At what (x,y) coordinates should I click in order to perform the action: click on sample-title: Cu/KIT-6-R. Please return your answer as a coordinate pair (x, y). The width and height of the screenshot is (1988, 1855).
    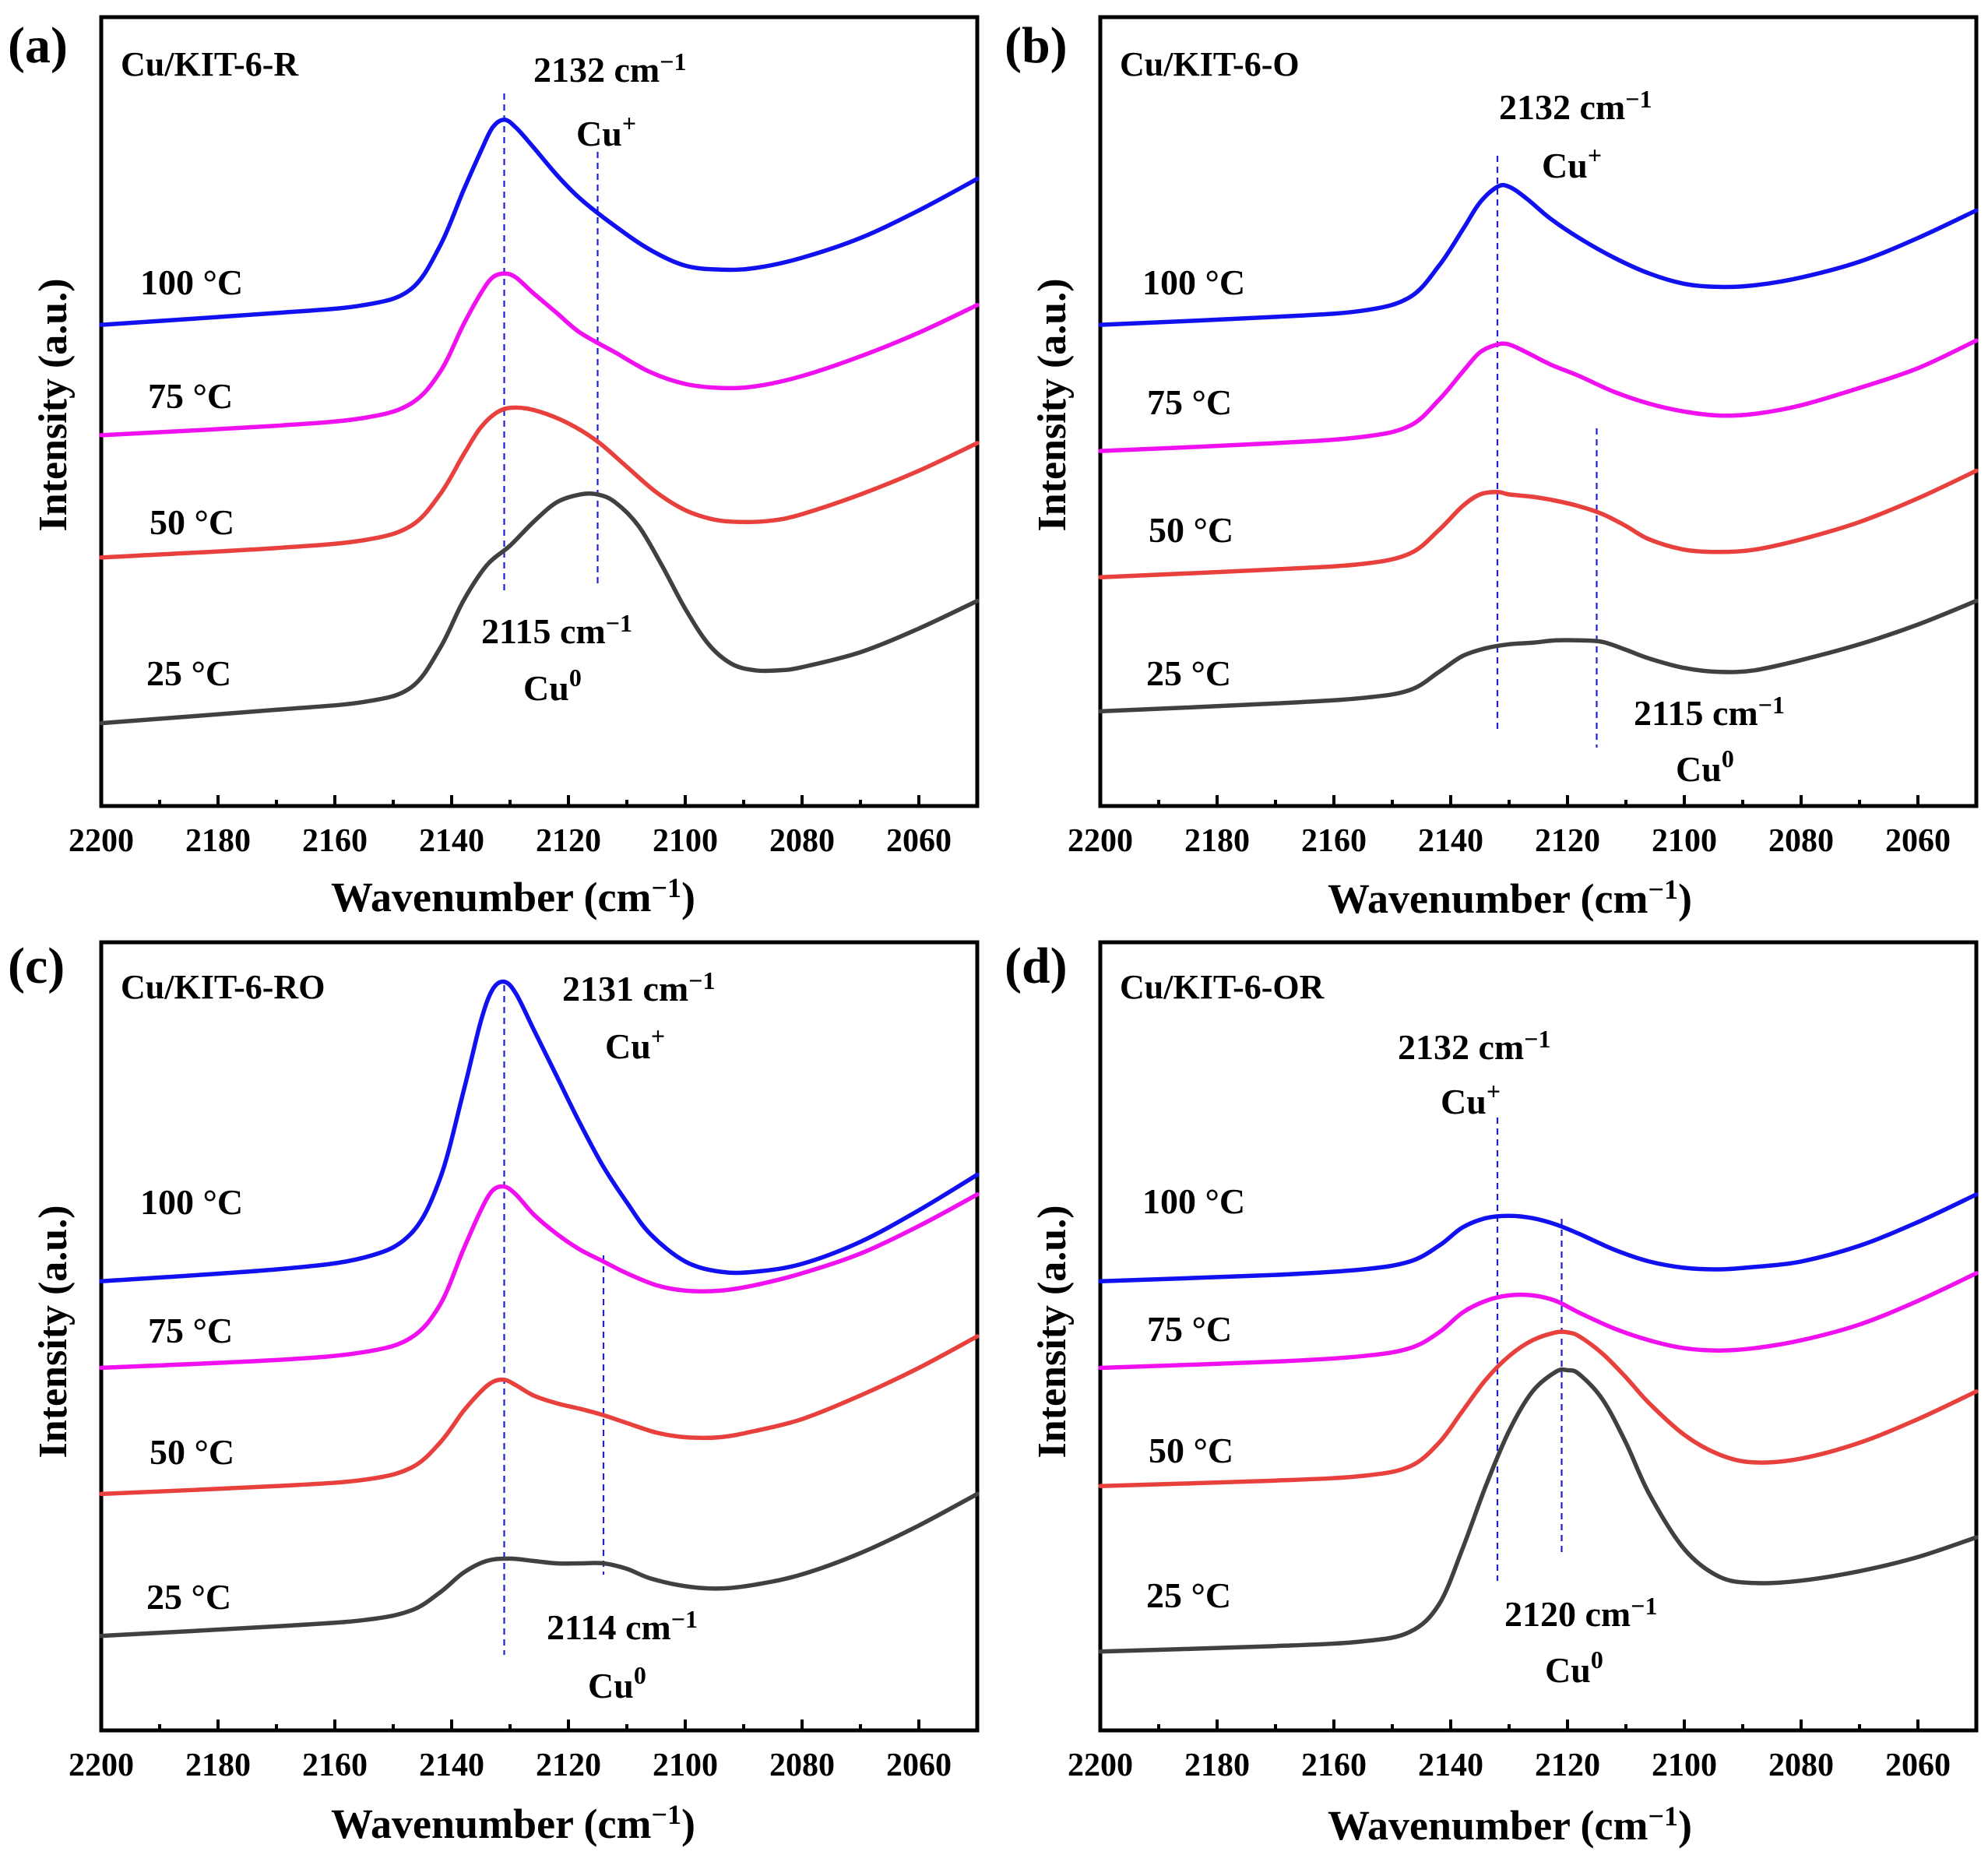
    Looking at the image, I should click on (210, 64).